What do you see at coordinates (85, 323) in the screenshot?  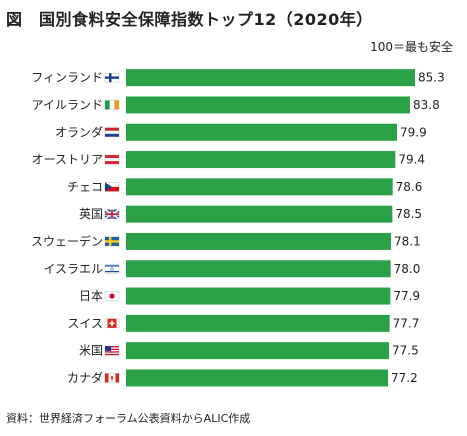 I see `category-label: スイス` at bounding box center [85, 323].